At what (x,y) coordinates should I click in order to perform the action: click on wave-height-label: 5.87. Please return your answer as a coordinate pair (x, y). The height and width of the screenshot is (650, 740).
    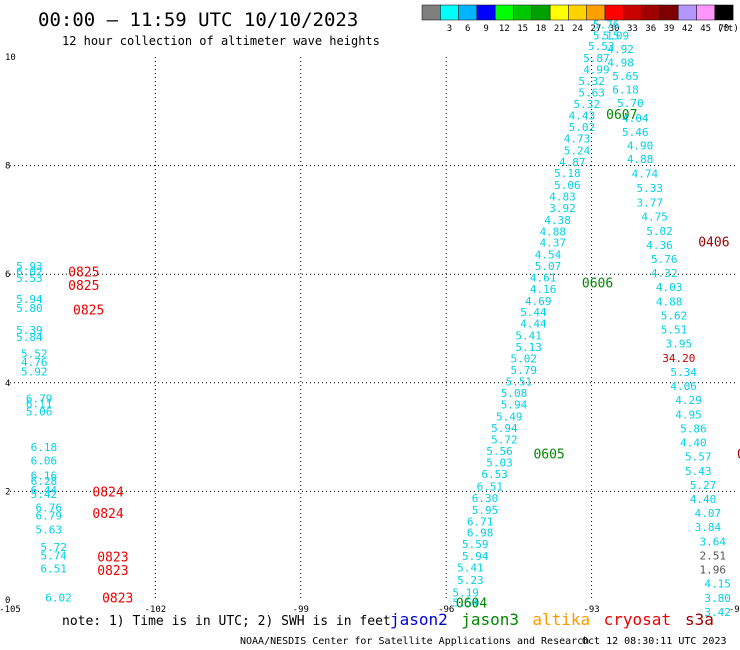
    Looking at the image, I should click on (596, 58).